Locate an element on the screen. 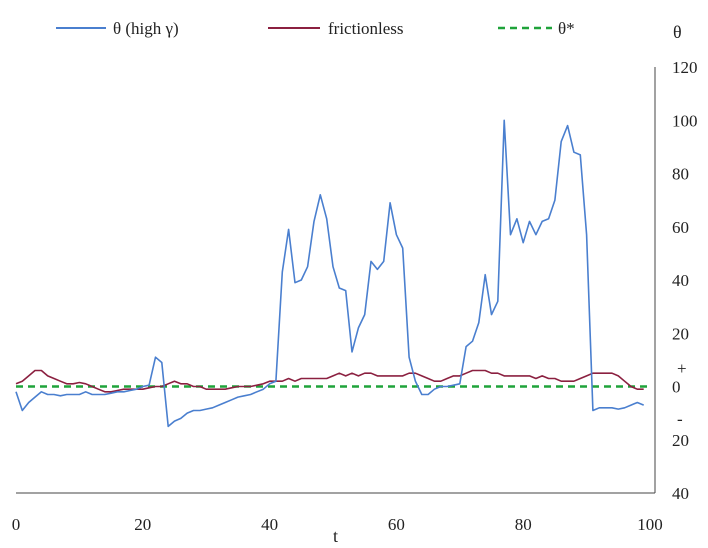 This screenshot has width=708, height=548. x-tick-label-100: 100 is located at coordinates (650, 524).